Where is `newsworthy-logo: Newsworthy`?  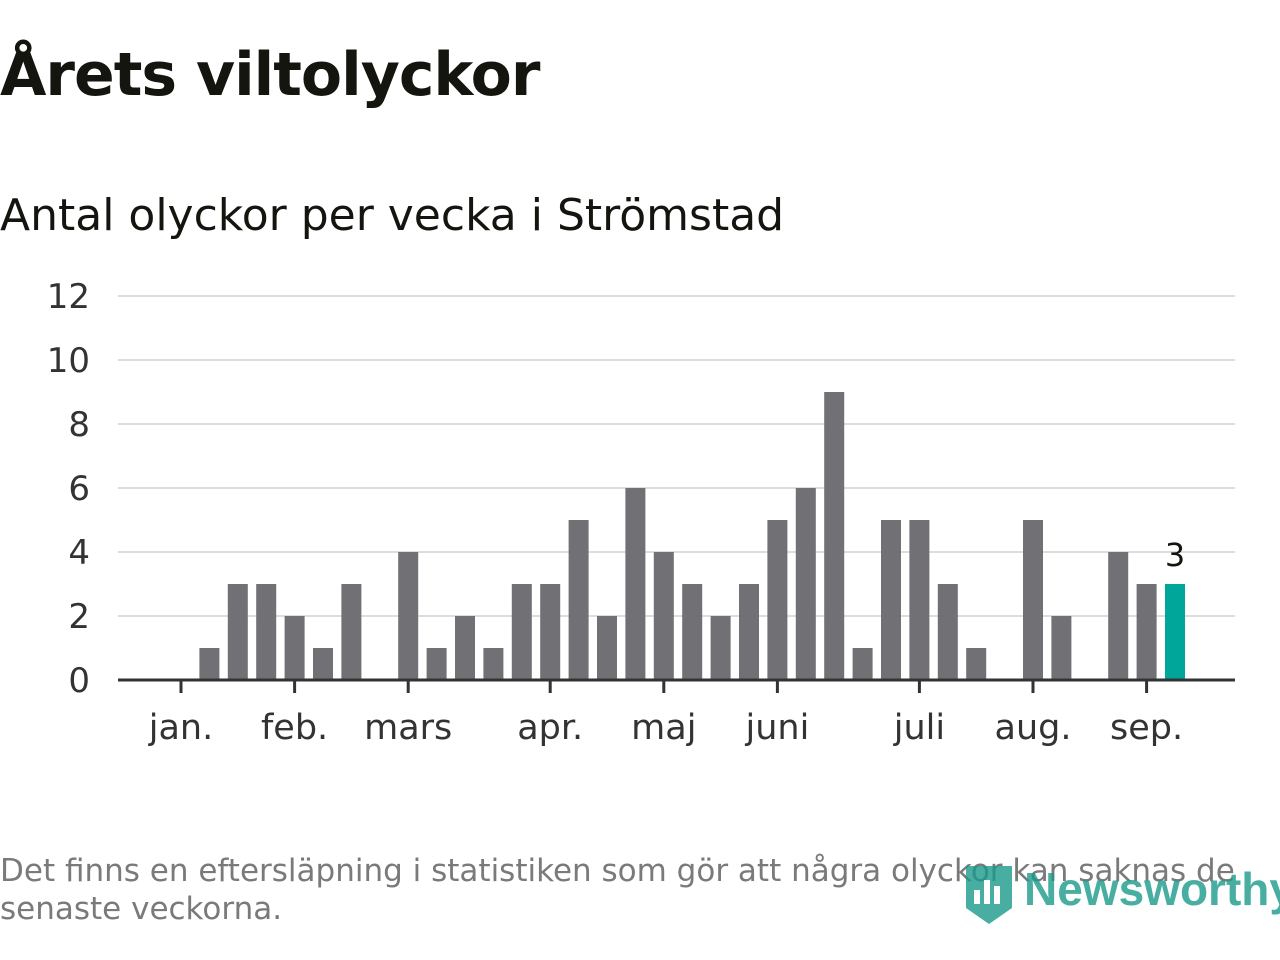 newsworthy-logo: Newsworthy is located at coordinates (1121, 895).